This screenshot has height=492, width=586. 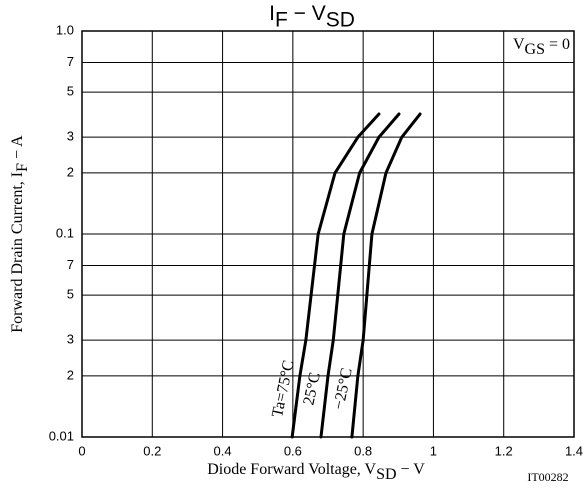 What do you see at coordinates (223, 450) in the screenshot?
I see `x-tick-label: 0.4` at bounding box center [223, 450].